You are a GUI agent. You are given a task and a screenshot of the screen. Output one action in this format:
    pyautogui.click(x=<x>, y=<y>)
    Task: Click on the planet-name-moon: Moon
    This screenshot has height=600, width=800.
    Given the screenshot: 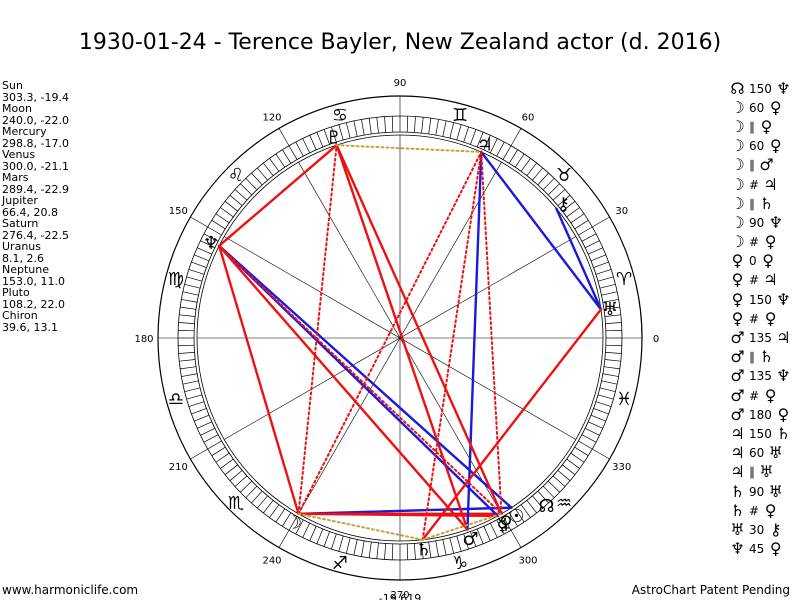 What is the action you would take?
    pyautogui.click(x=17, y=108)
    